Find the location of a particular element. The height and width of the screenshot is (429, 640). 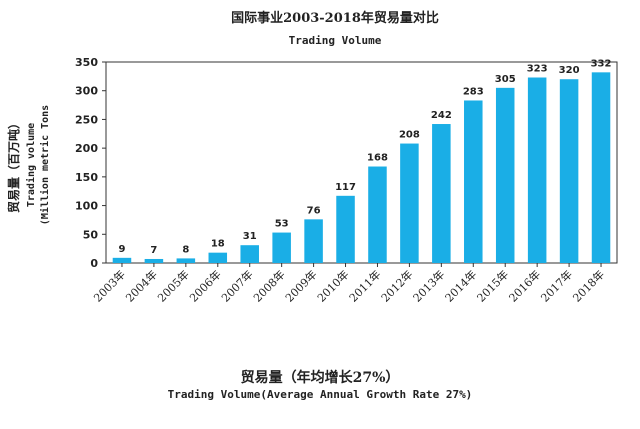

y-tick-label: 300 is located at coordinates (86, 91).